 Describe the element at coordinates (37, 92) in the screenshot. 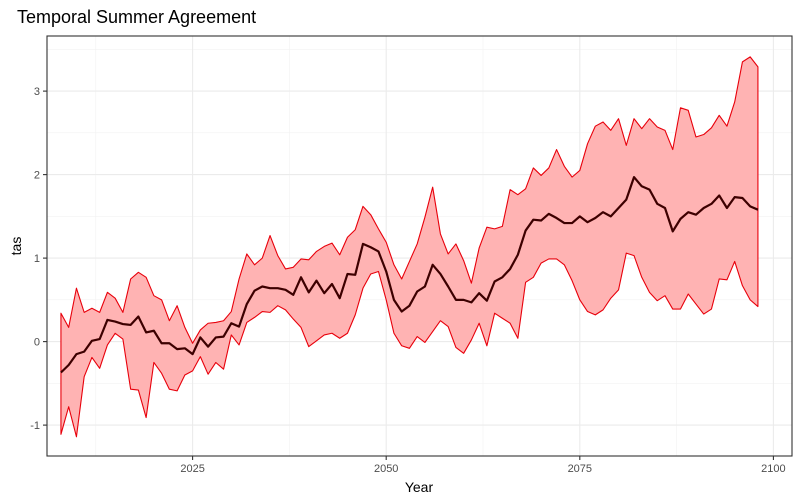

I see `y-tick-label: 3` at that location.